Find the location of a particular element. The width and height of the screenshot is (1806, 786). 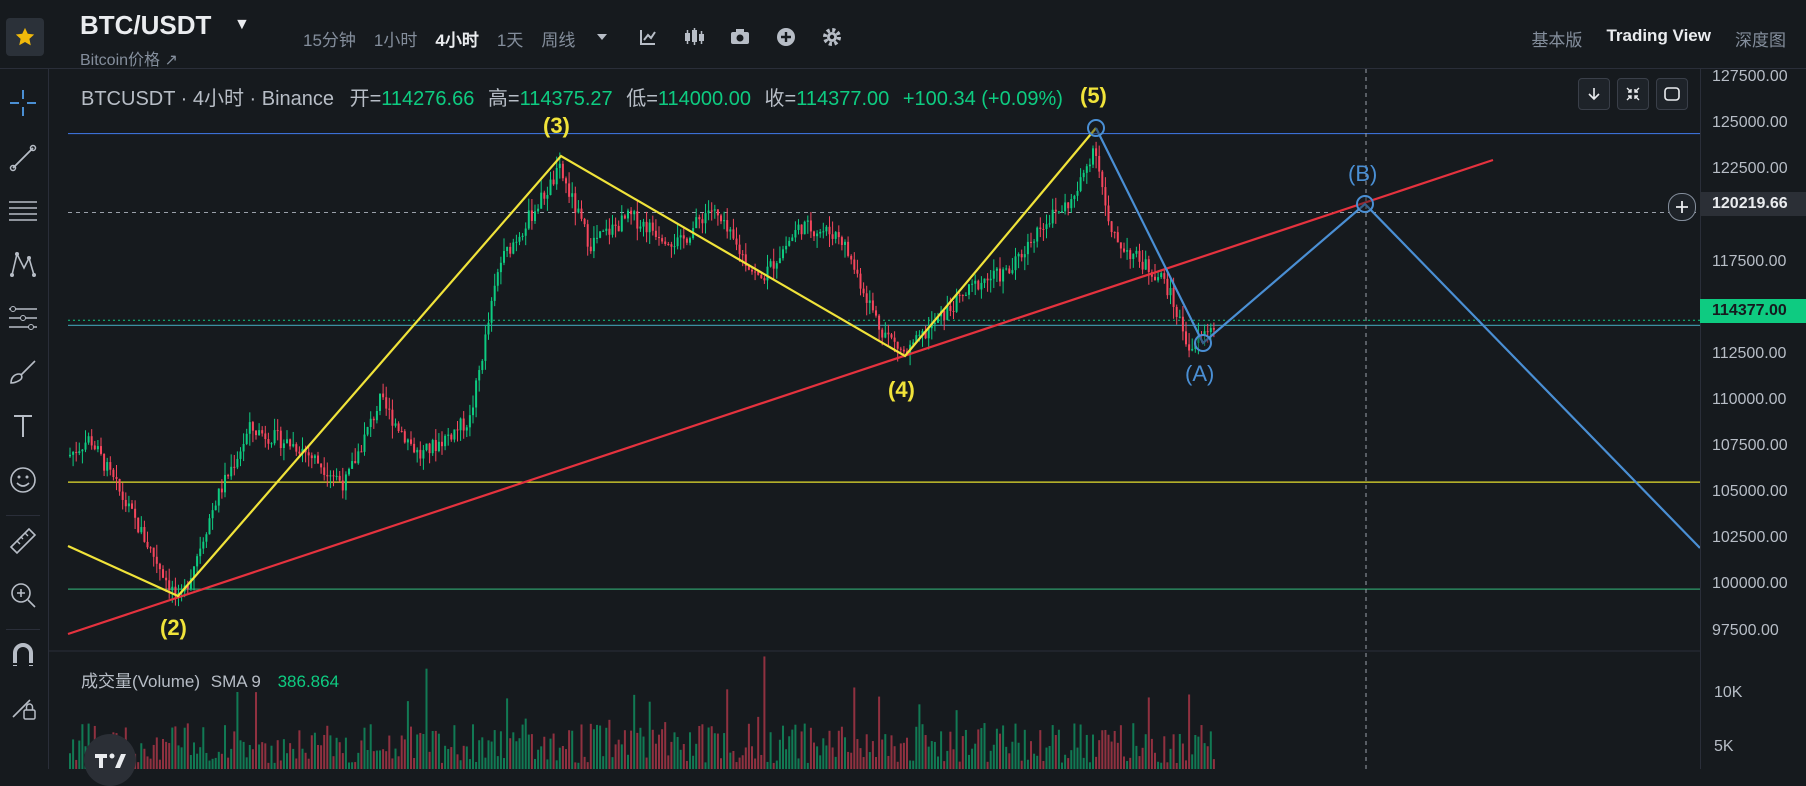

add-icon is located at coordinates (786, 37).